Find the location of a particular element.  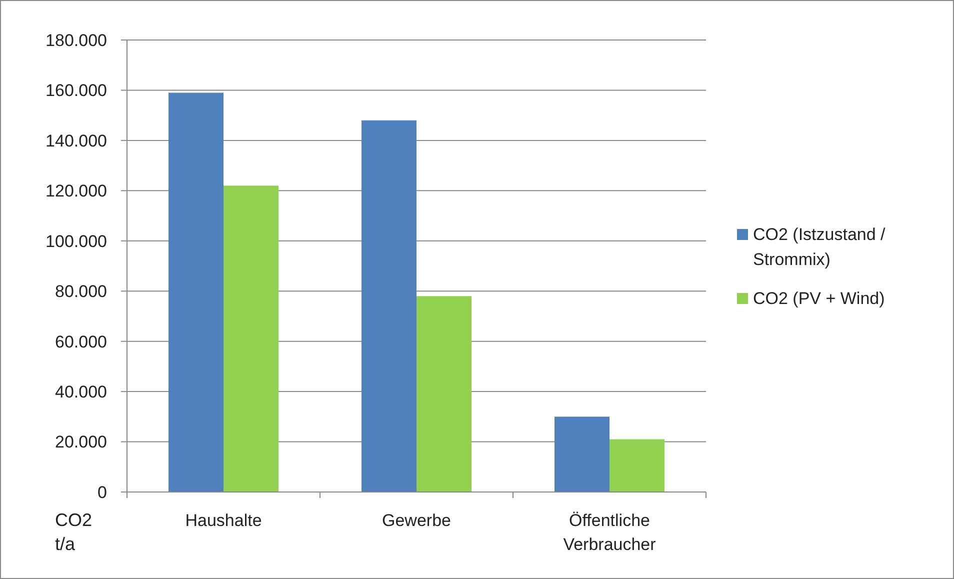

y-tick-label: 140.000 is located at coordinates (76, 140).